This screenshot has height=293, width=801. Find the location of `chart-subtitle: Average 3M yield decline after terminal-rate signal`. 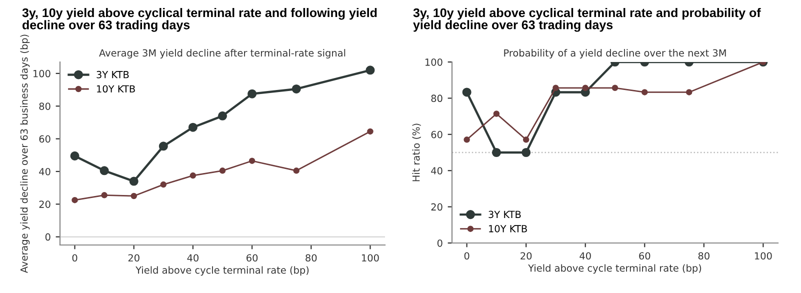

chart-subtitle: Average 3M yield decline after terminal-rate signal is located at coordinates (222, 53).